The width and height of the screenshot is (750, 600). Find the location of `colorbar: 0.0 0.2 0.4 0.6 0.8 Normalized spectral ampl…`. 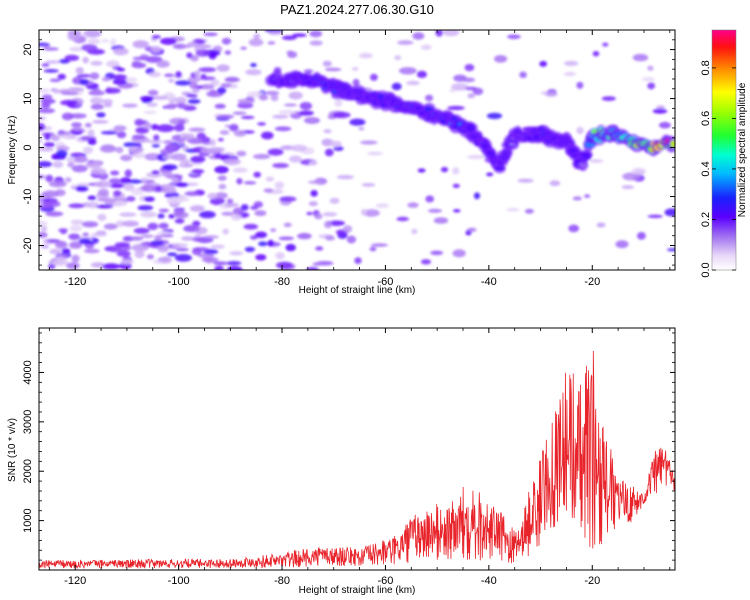

colorbar: 0.0 0.2 0.4 0.6 0.8 Normalized spectral ampl… is located at coordinates (724, 153).